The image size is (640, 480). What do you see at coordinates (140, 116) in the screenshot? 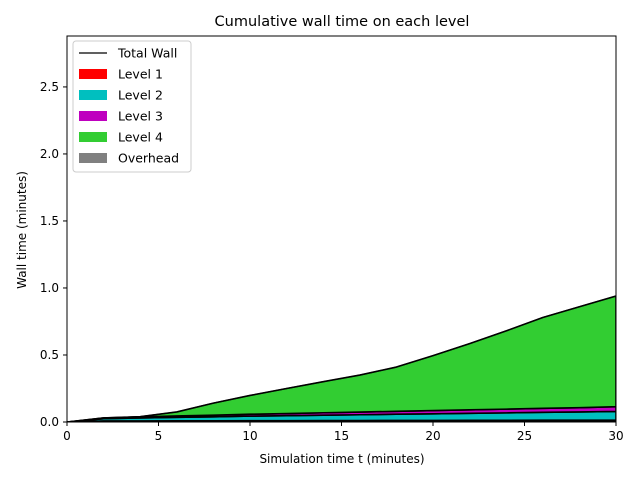
I see `legend-label-level-3: Level 3` at bounding box center [140, 116].